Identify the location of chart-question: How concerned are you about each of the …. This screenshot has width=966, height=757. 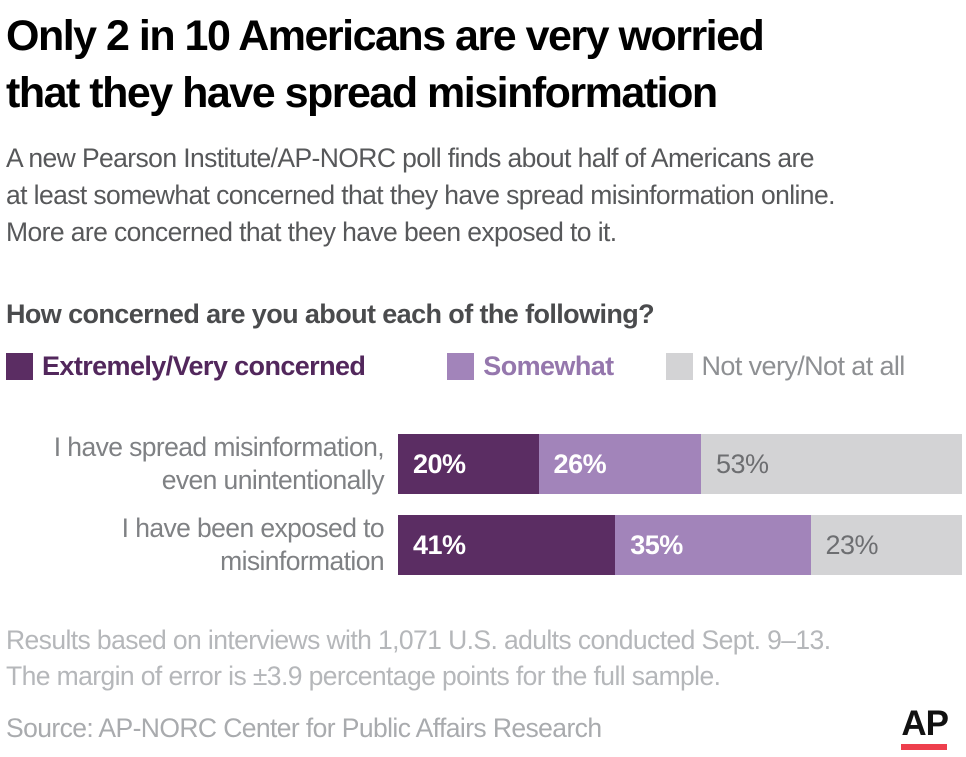
(330, 314).